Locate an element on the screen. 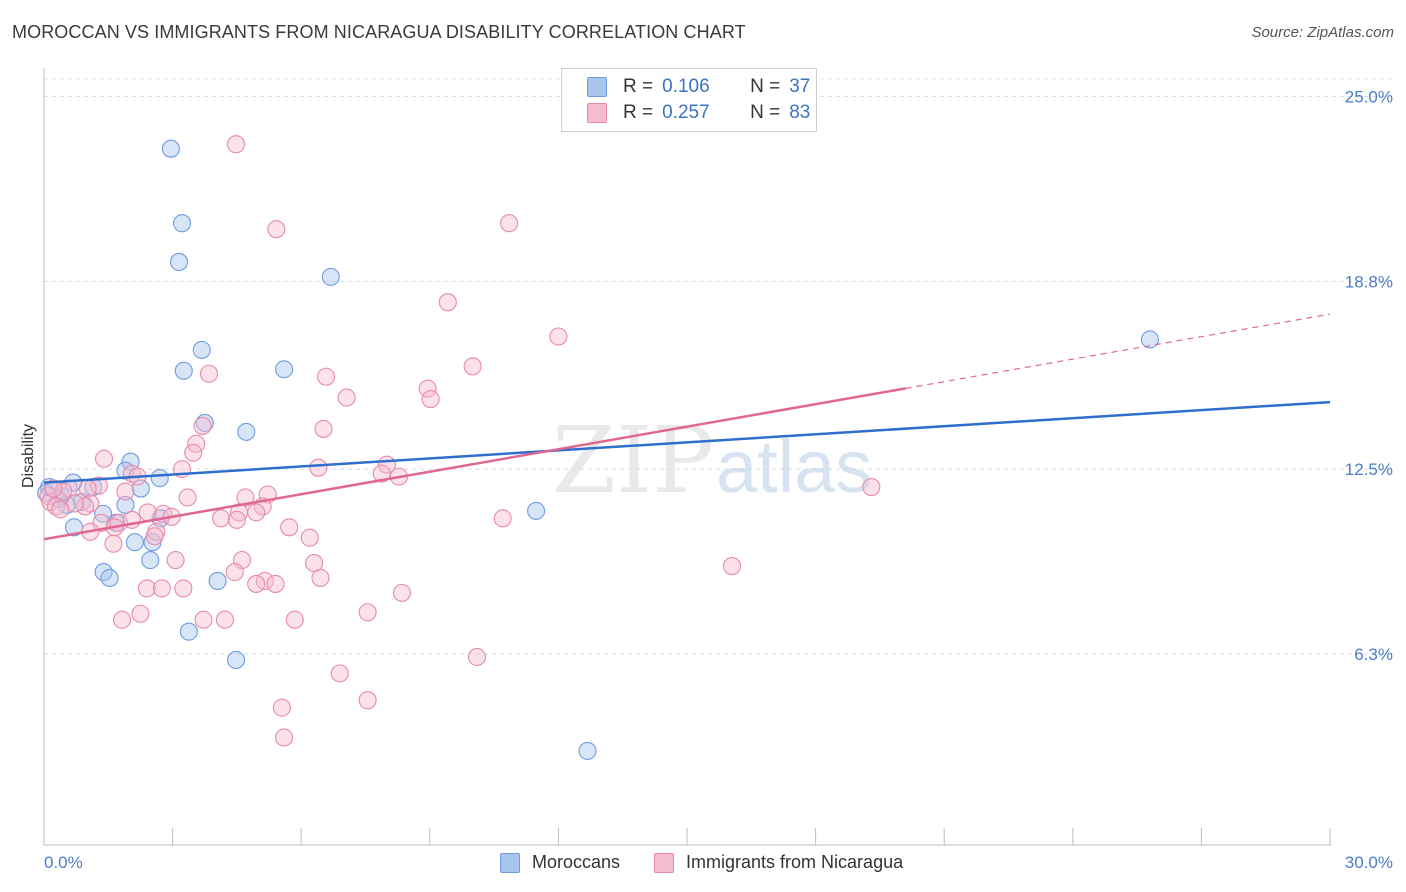  trend-line-nicaragua is located at coordinates (474, 464).